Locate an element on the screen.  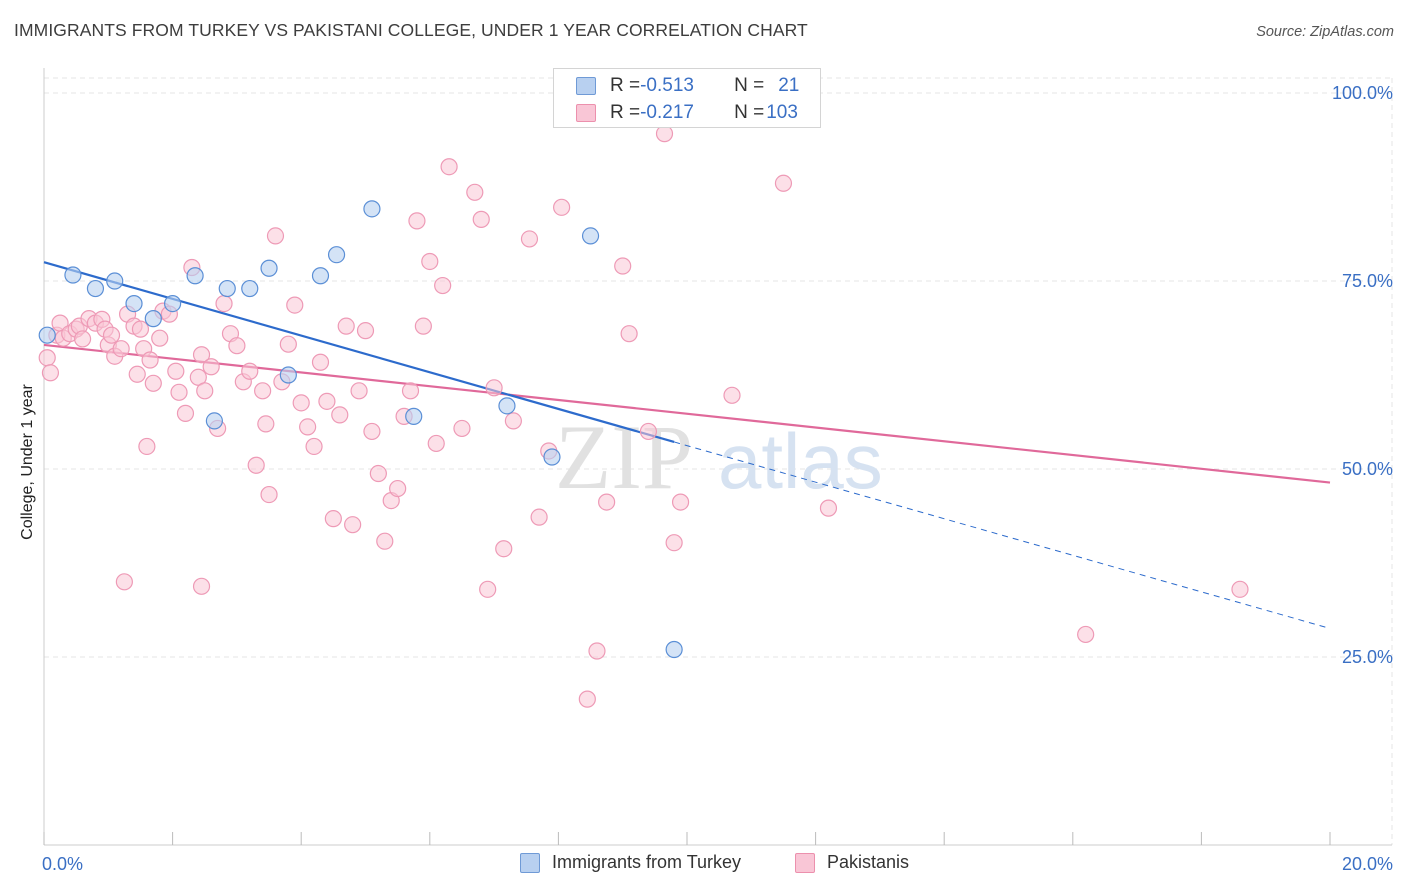
series-label-pakistanis: Pakistanis is located at coordinates (868, 862).